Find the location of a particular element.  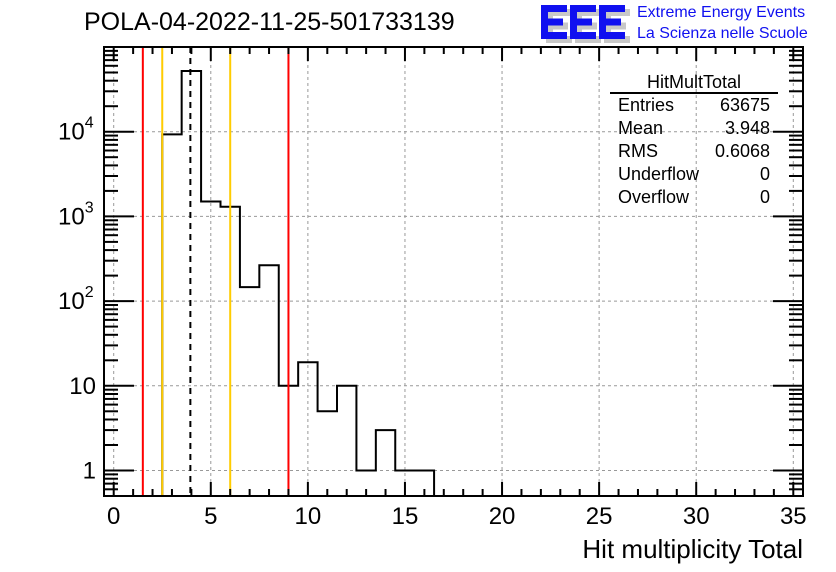

y-tick-exponent: 4 is located at coordinates (89, 123).